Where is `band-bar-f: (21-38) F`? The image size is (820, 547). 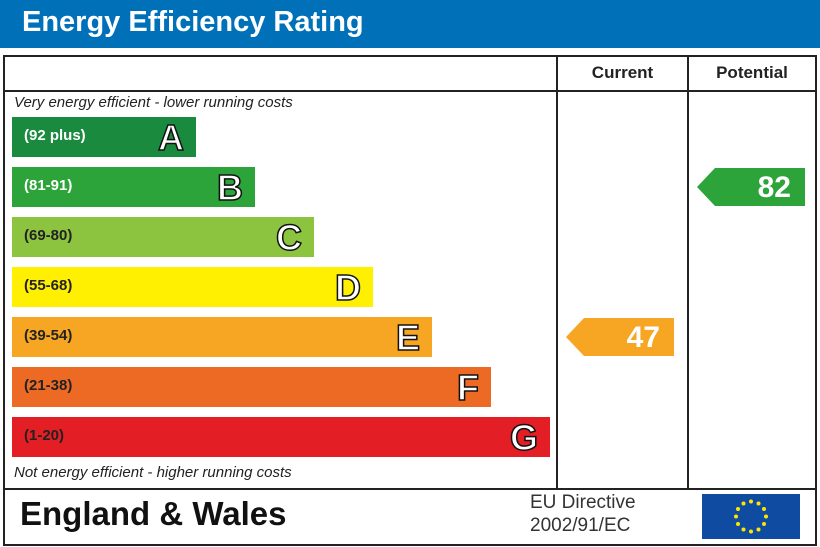 band-bar-f: (21-38) F is located at coordinates (251, 387).